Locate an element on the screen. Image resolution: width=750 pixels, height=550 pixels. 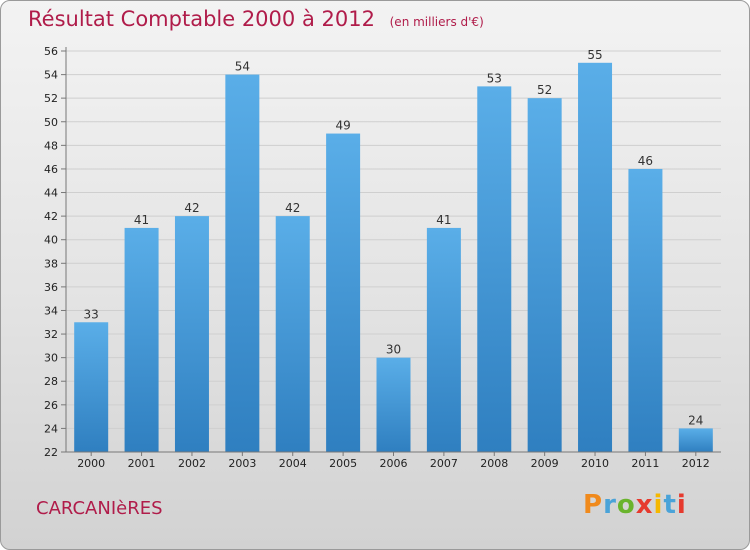
logo-letter: P is located at coordinates (593, 505).